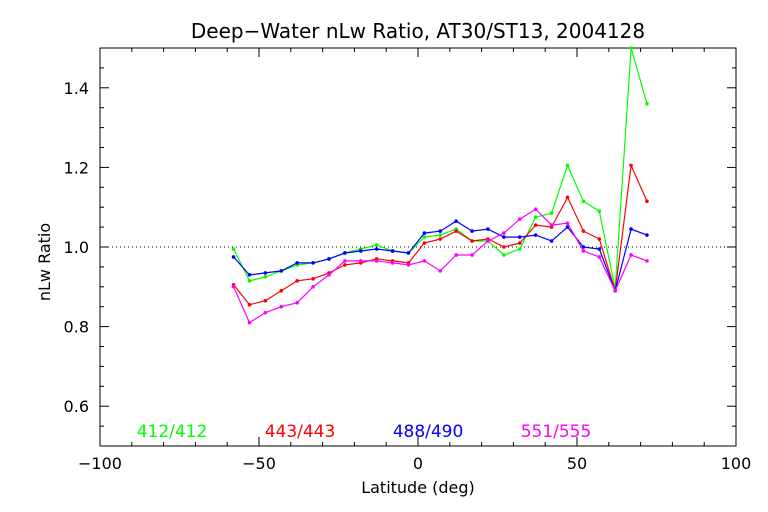  What do you see at coordinates (259, 463) in the screenshot?
I see `x-tick-label: −50` at bounding box center [259, 463].